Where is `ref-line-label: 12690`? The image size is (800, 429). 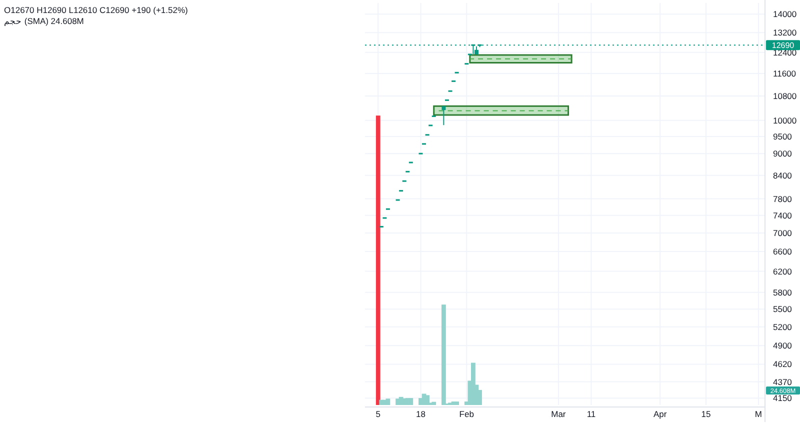
ref-line-label: 12690 is located at coordinates (783, 45).